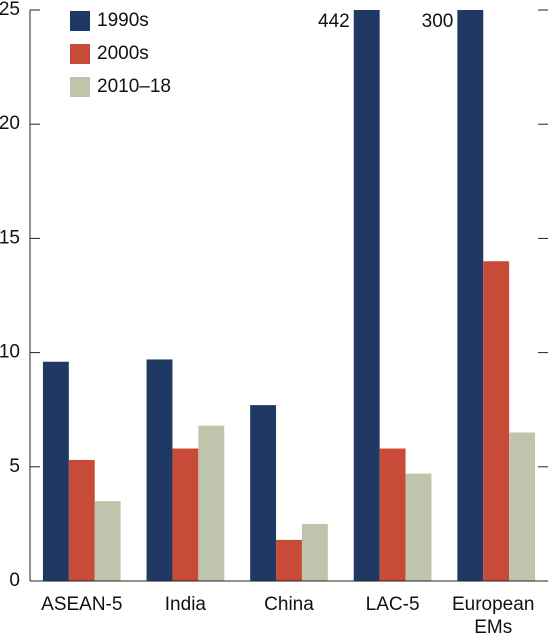  I want to click on legend-label: 1990s, so click(123, 20).